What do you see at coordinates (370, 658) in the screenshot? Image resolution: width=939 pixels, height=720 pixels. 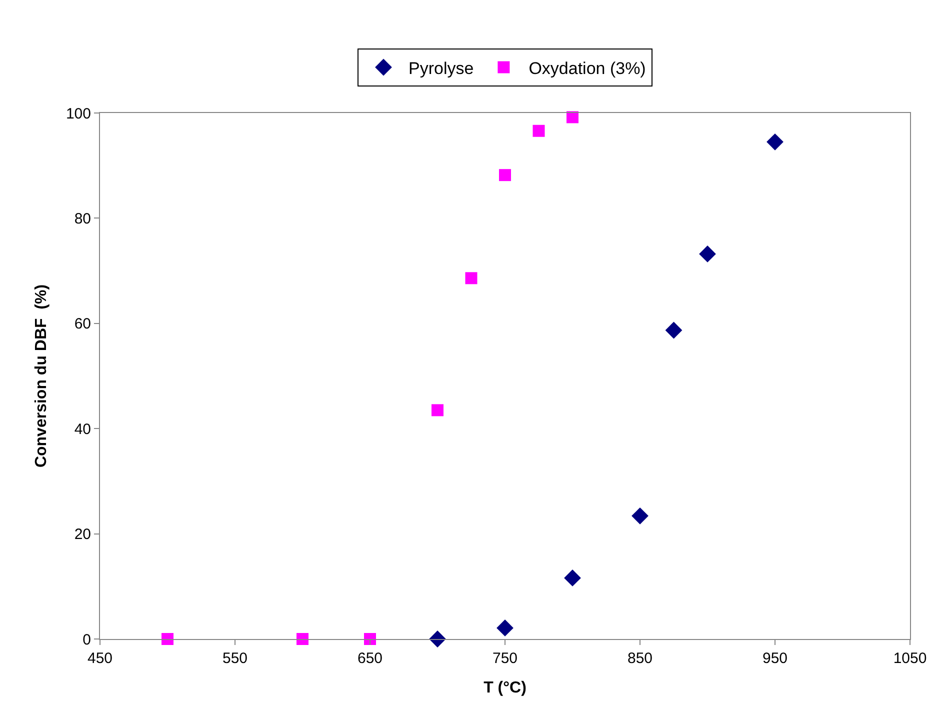 I see `x-tick-label: 650` at bounding box center [370, 658].